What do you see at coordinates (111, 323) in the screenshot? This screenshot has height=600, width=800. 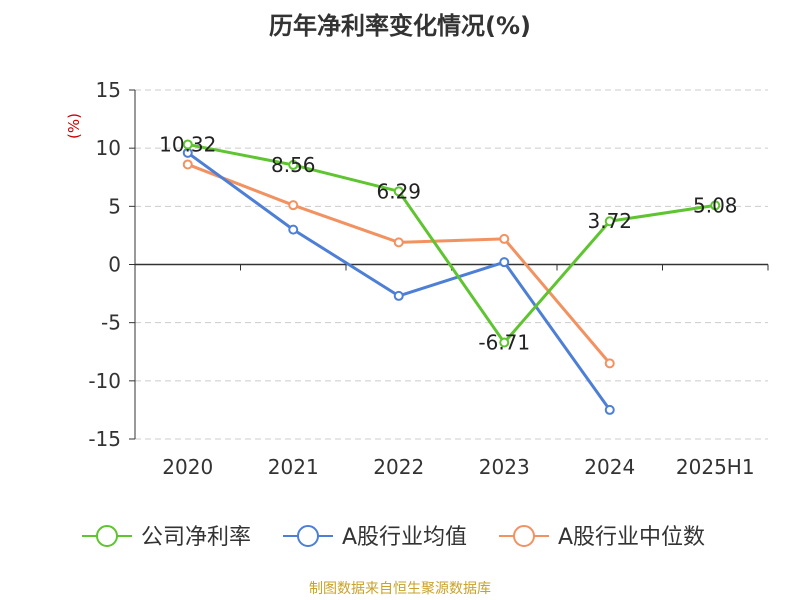 I see `y-tick-label: -5` at bounding box center [111, 323].